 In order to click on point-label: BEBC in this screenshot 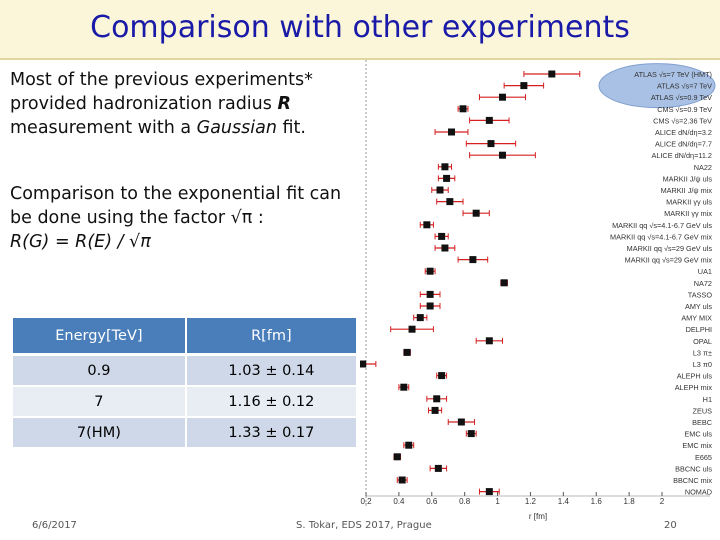, I will do `click(702, 422)`.